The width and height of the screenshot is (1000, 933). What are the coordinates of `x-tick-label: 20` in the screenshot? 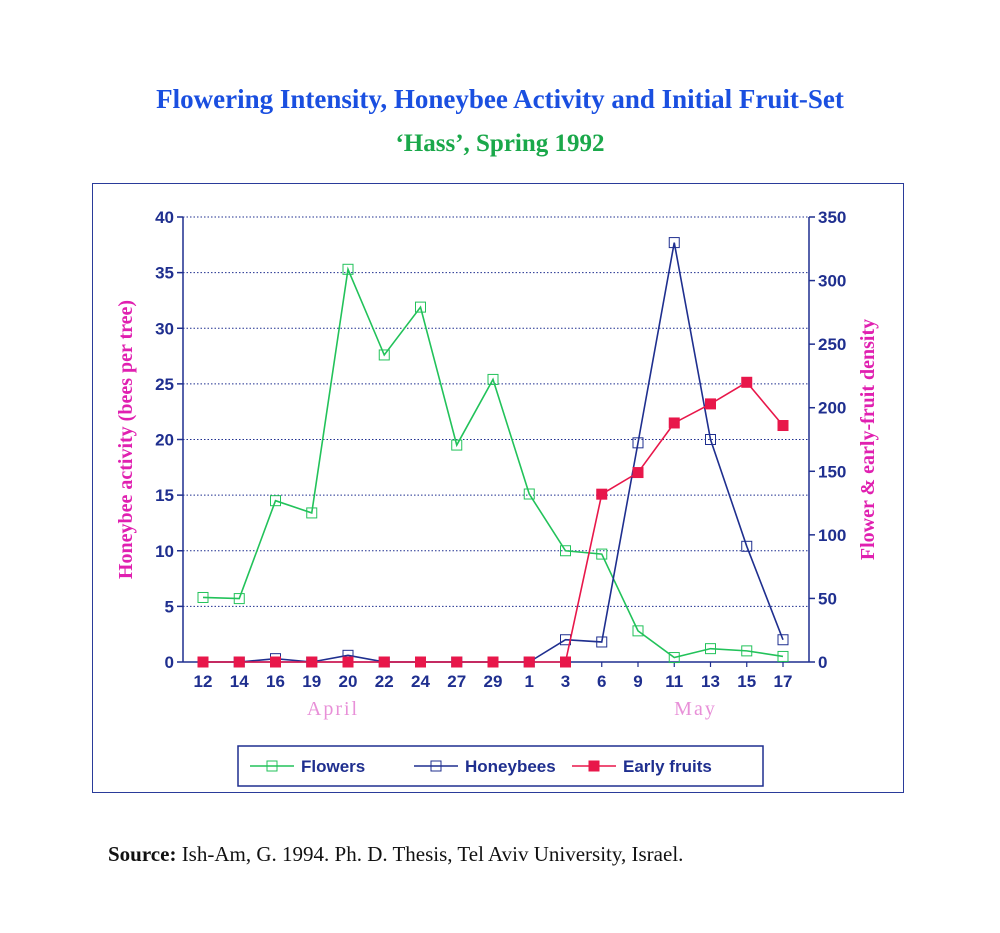 It's located at (348, 681).